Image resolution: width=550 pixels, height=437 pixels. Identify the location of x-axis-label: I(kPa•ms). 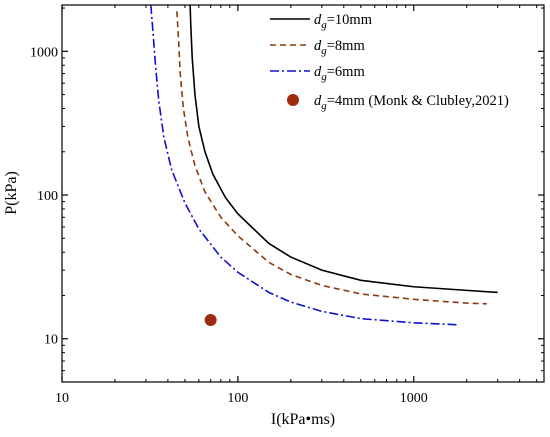
(303, 419).